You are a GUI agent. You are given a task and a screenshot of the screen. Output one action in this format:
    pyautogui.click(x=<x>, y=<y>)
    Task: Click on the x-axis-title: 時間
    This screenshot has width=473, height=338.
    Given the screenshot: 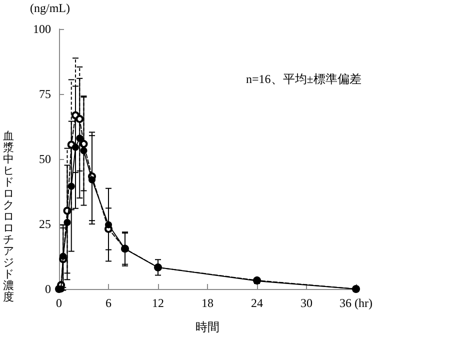 What is the action you would take?
    pyautogui.click(x=208, y=327)
    